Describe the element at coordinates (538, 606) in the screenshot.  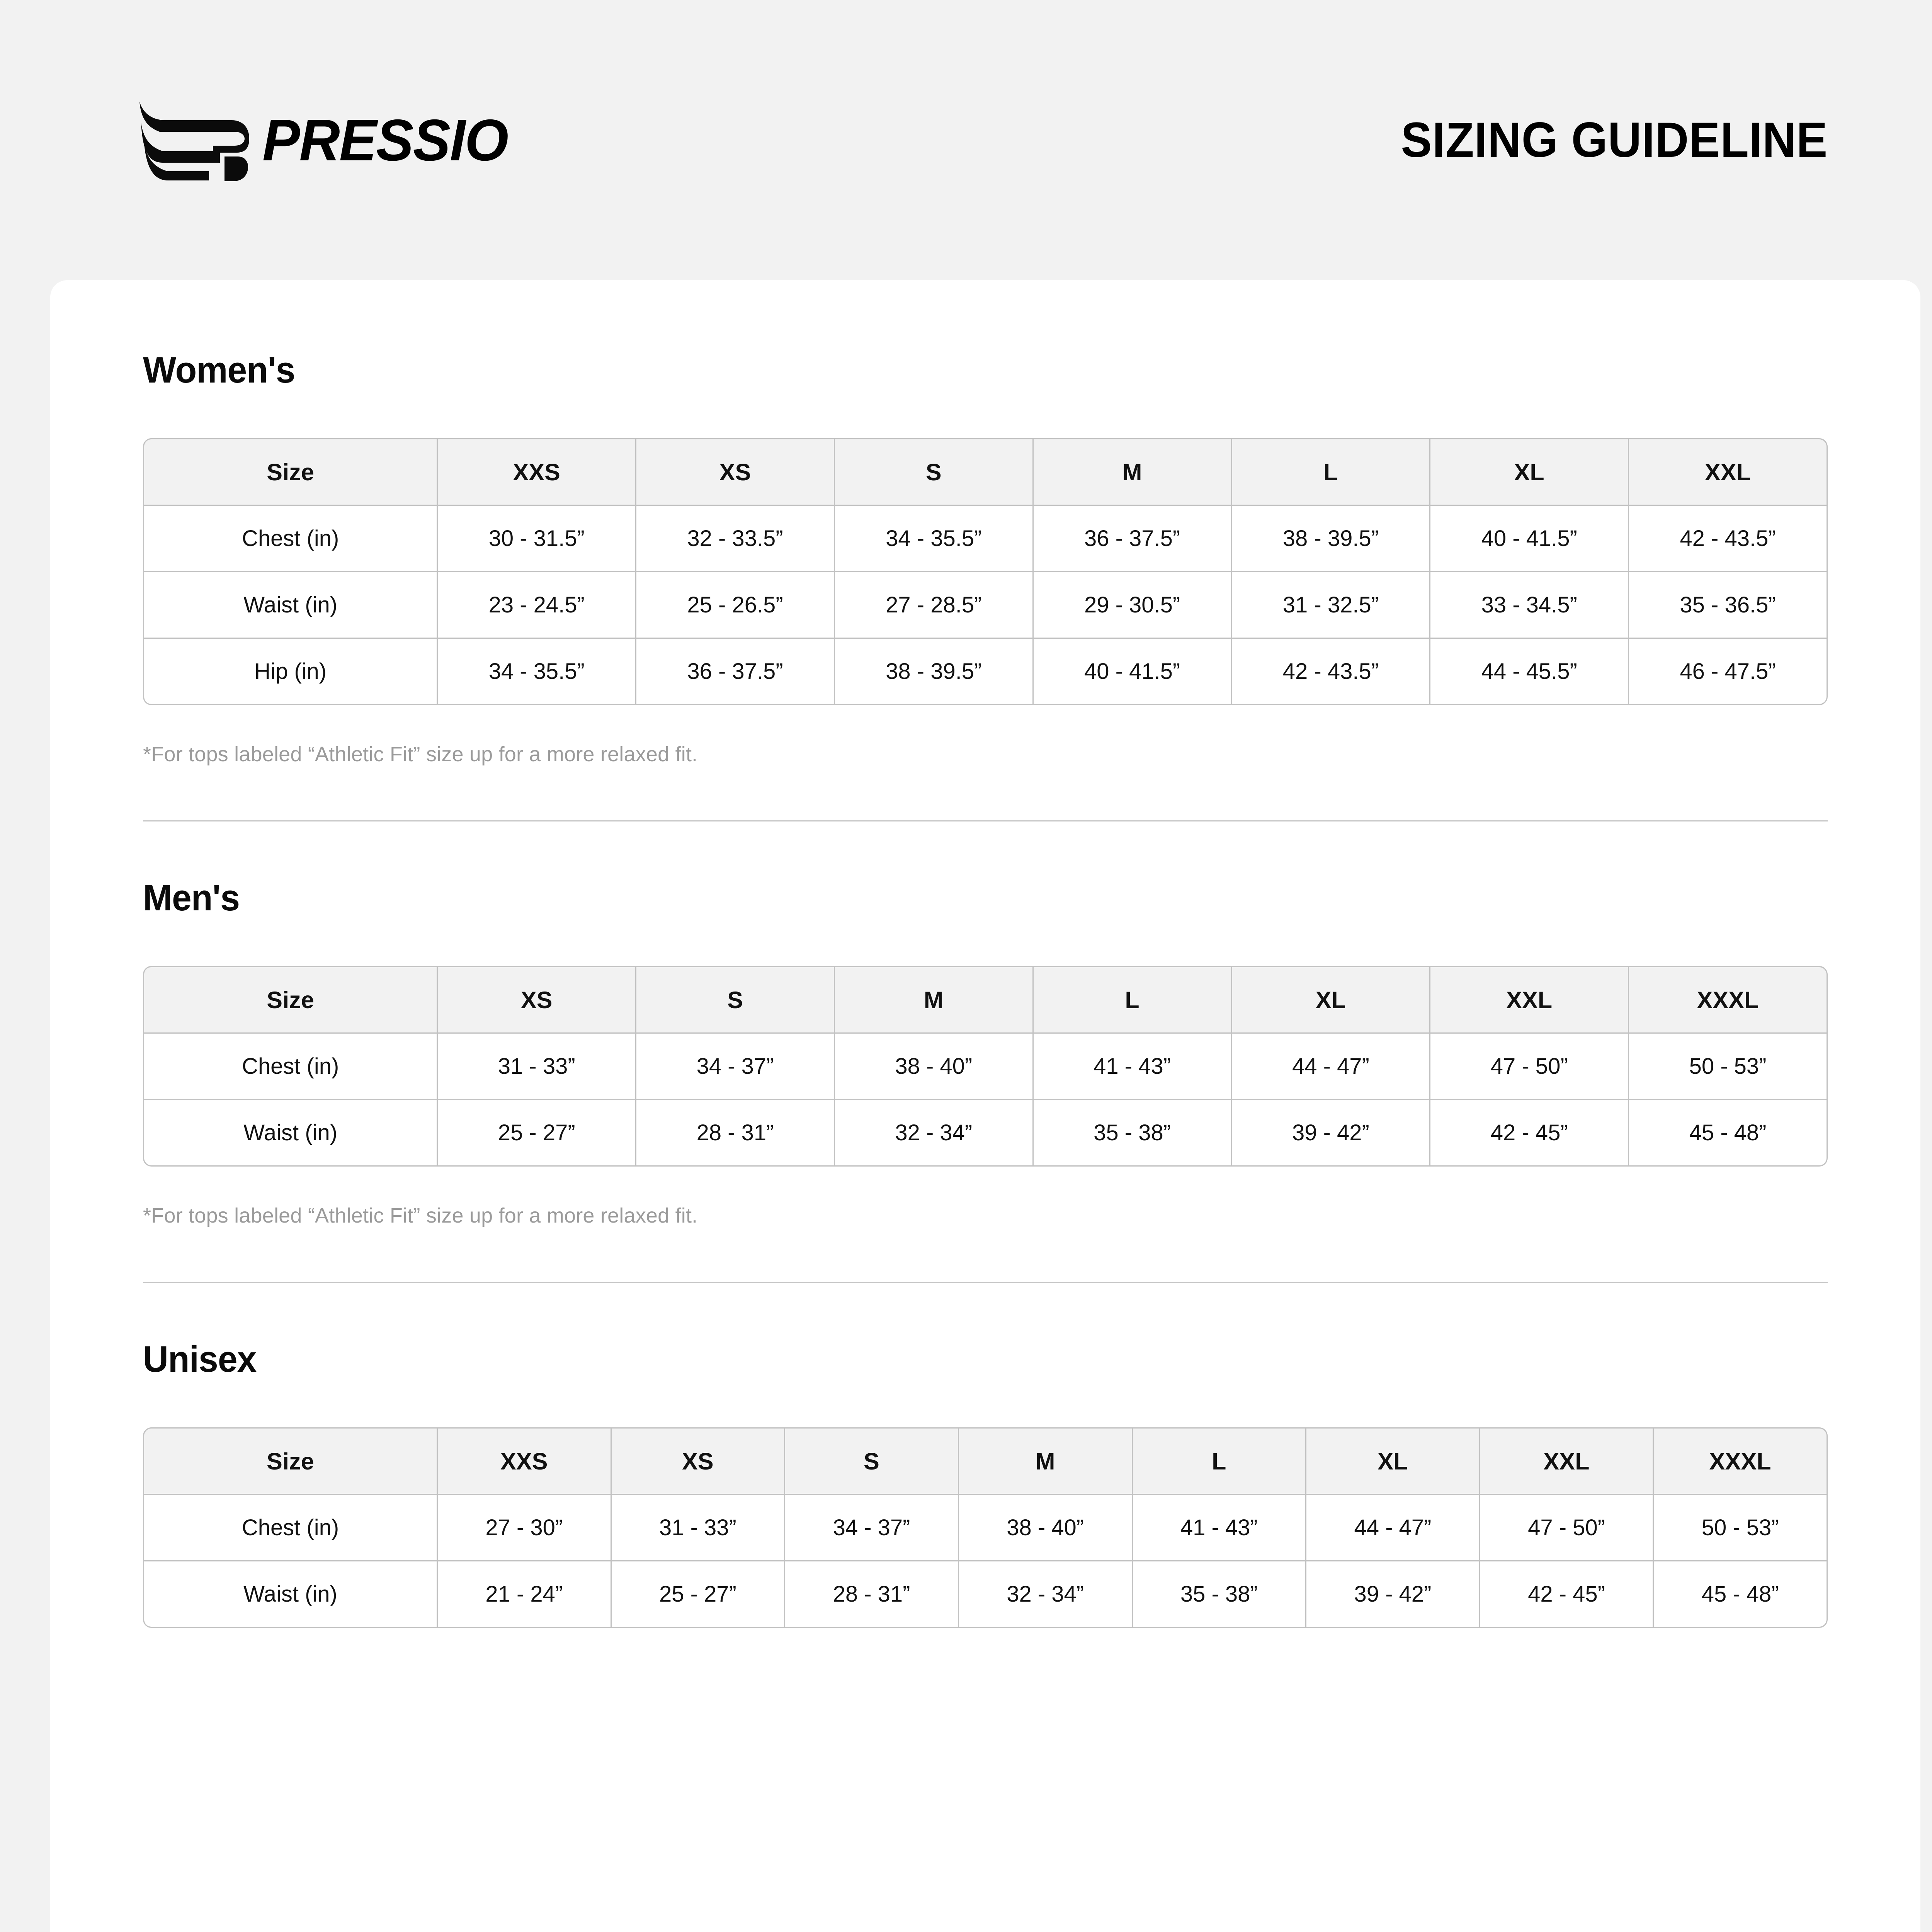
I see `measurement-cell: 23 - 24.5”` at that location.